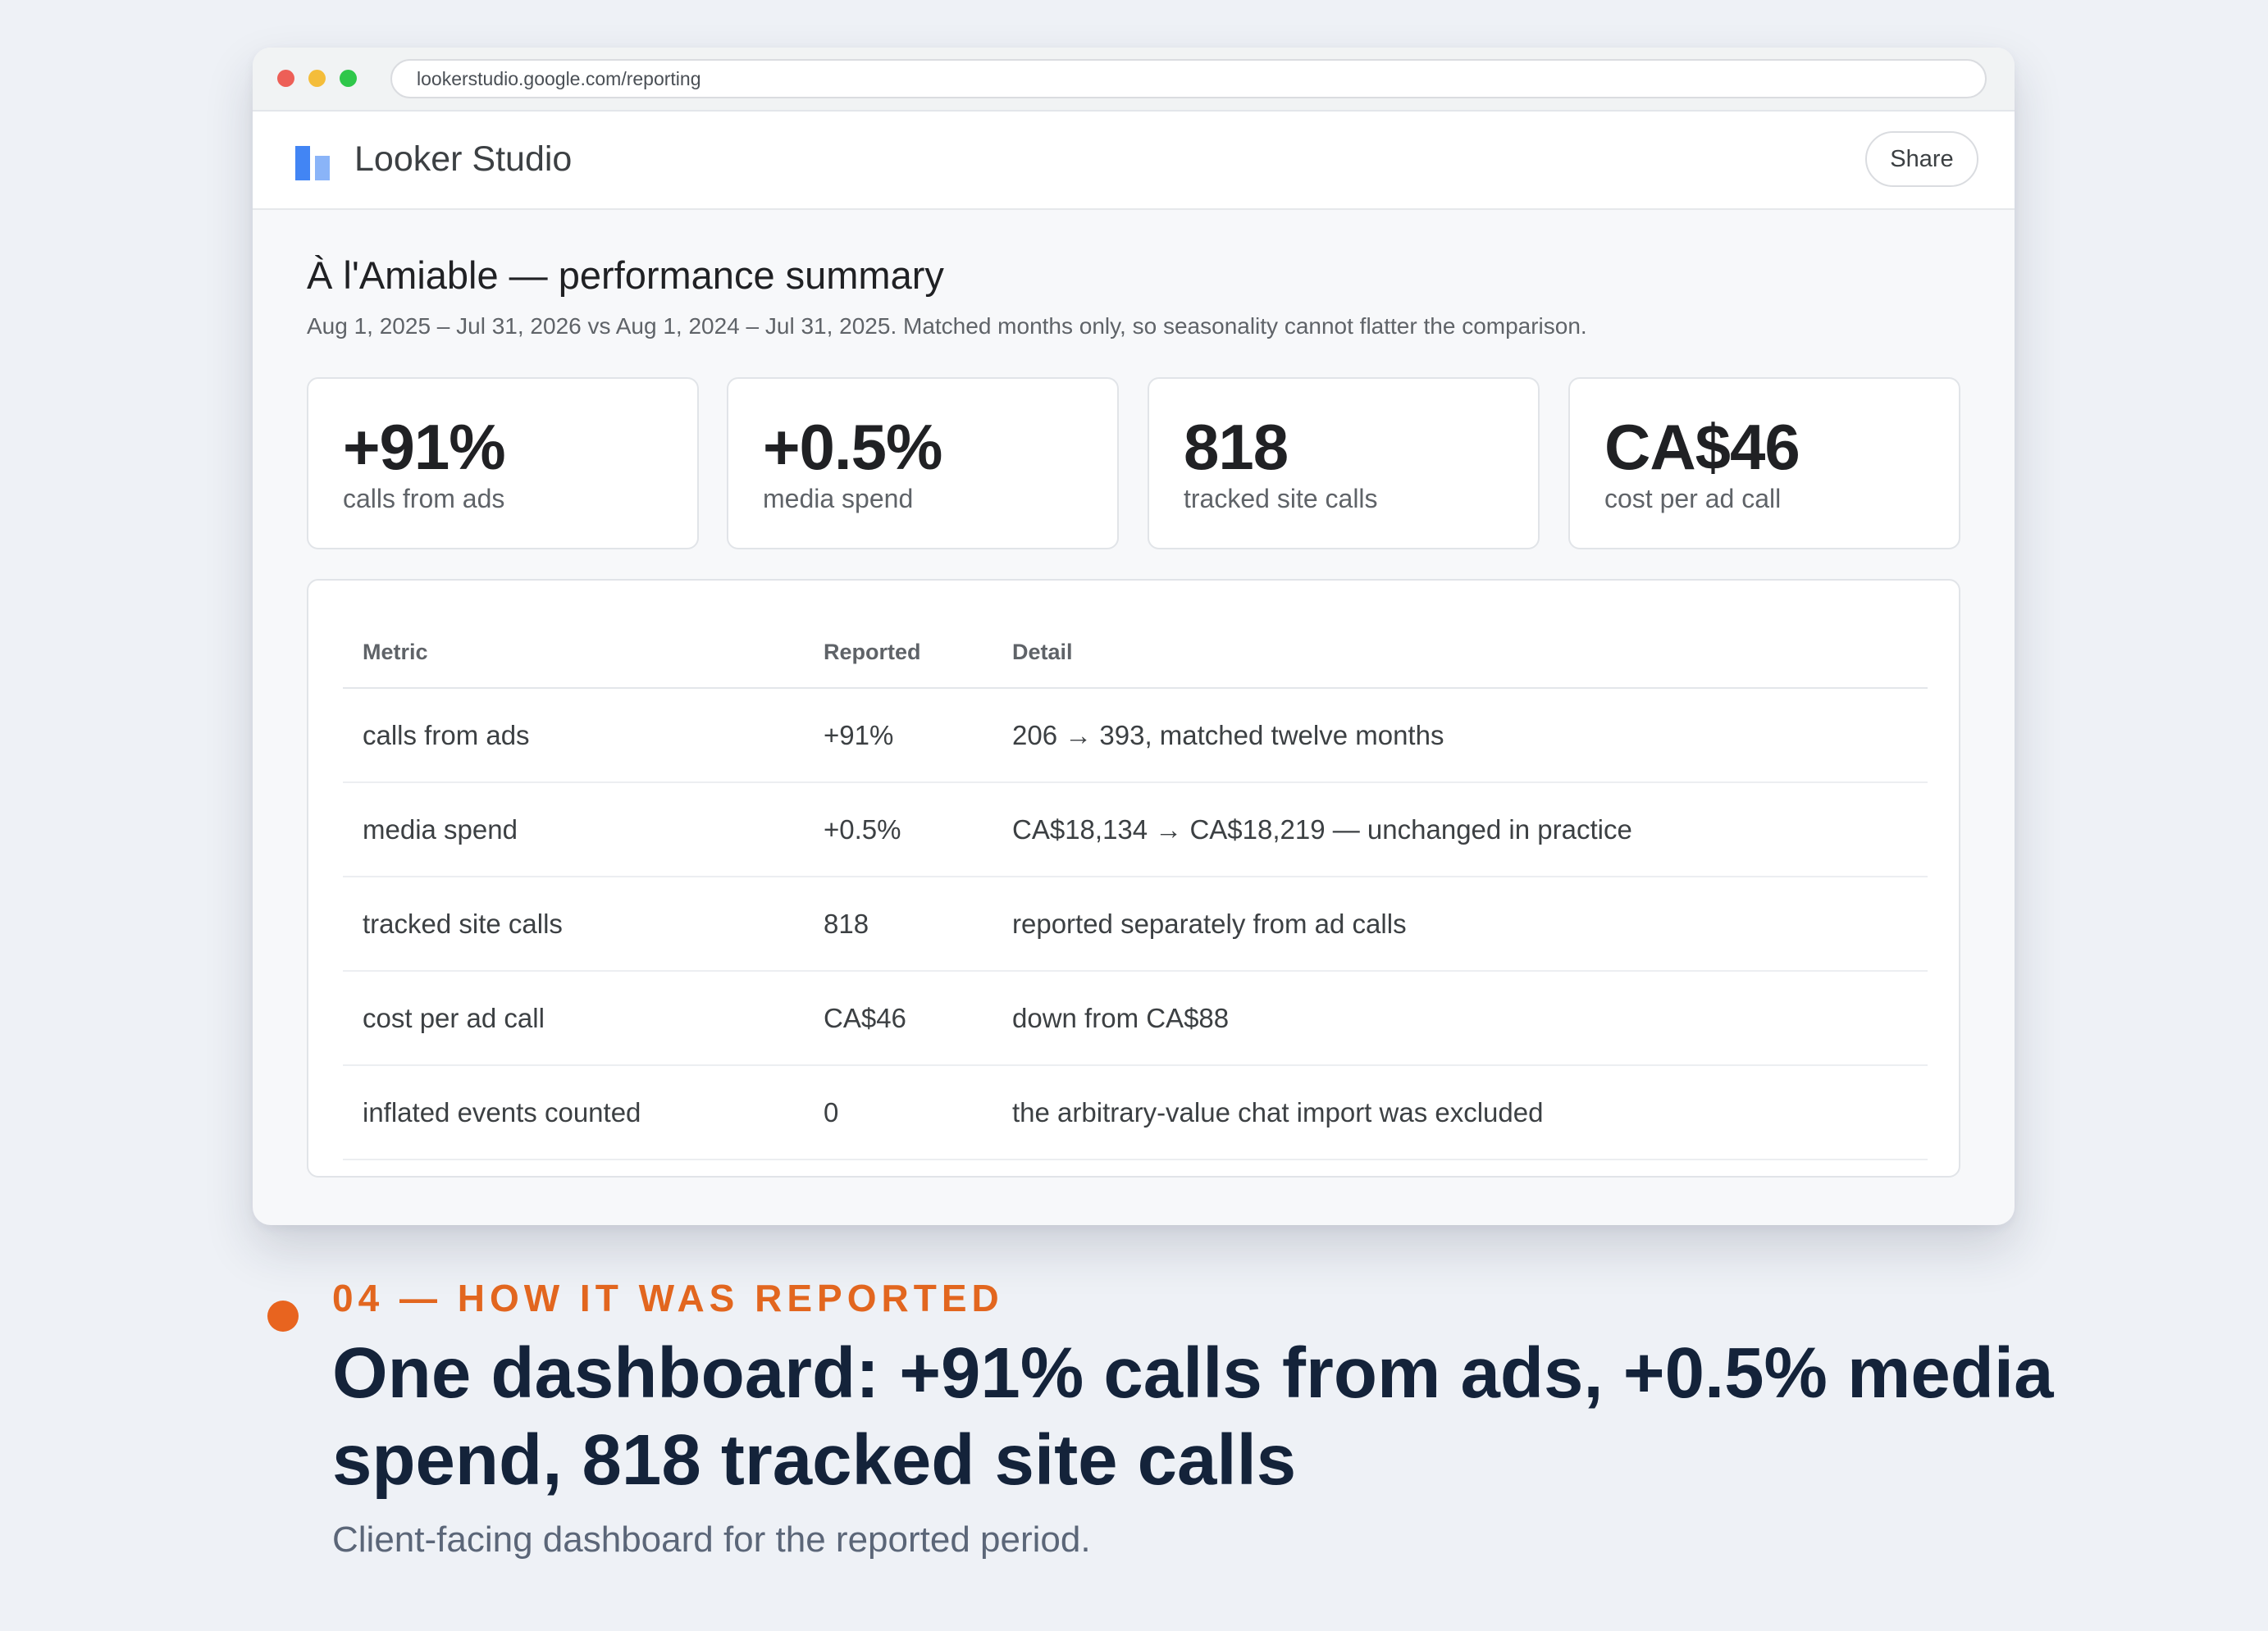 The image size is (2268, 1631). Describe the element at coordinates (1344, 463) in the screenshot. I see `kpi-card-tracked-site-calls: 818 tracked site calls` at that location.